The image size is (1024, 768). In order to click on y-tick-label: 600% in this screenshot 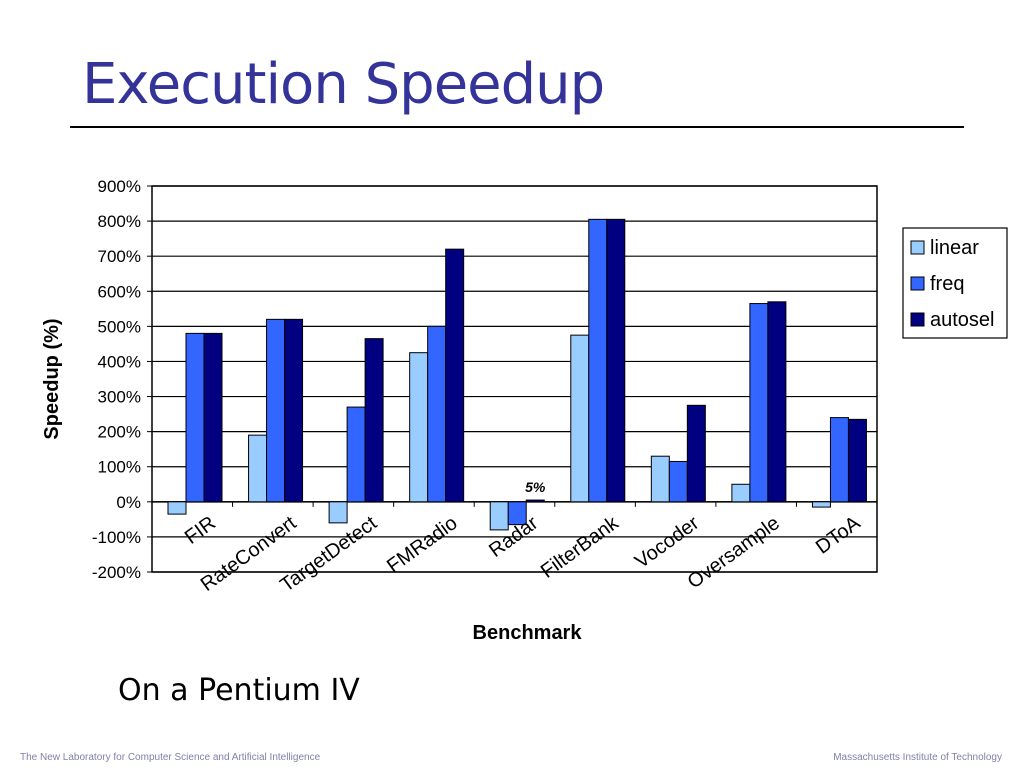, I will do `click(119, 291)`.